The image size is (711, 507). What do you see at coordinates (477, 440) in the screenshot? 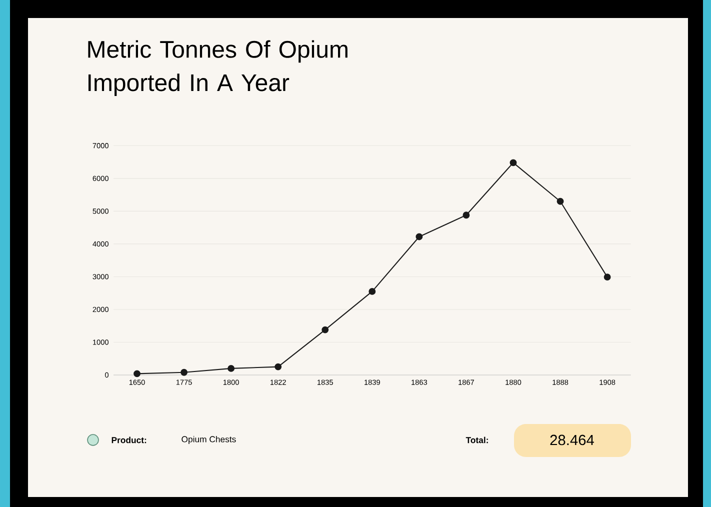
I see `text: Total:` at bounding box center [477, 440].